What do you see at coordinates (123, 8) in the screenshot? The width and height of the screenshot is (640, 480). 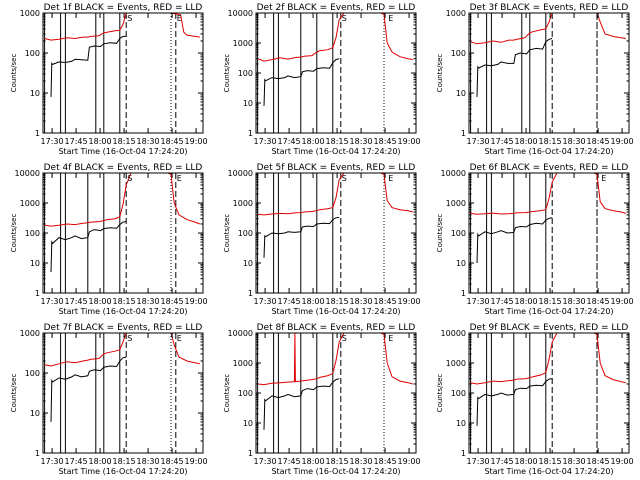 I see `panel-title: Det 1f BLACK = Events, RED = LLD` at bounding box center [123, 8].